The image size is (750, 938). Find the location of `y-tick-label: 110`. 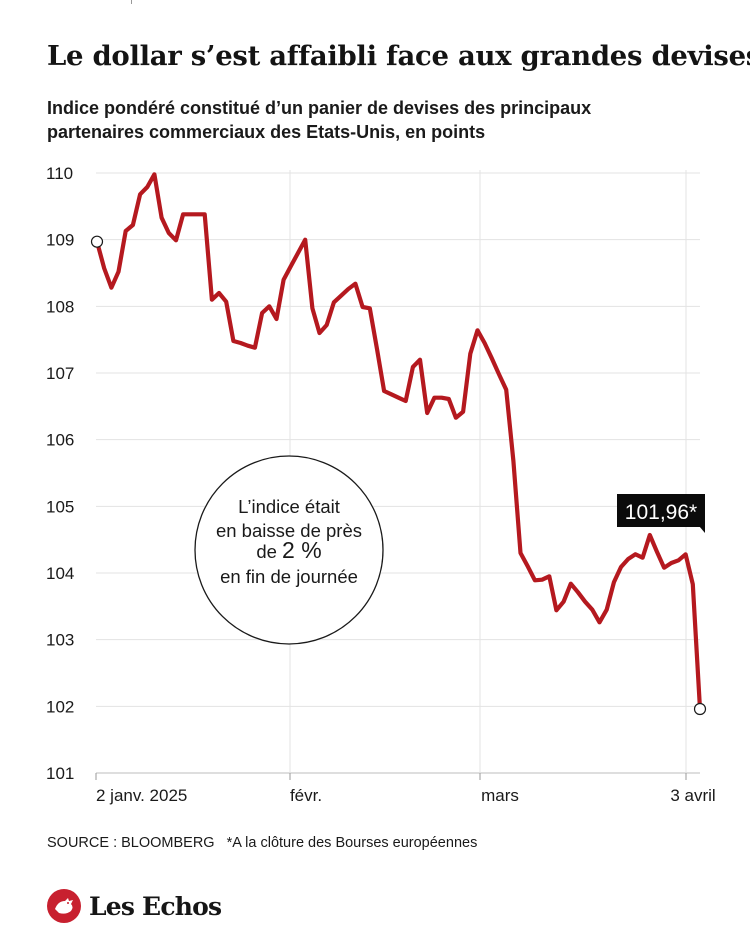

y-tick-label: 110 is located at coordinates (59, 173).